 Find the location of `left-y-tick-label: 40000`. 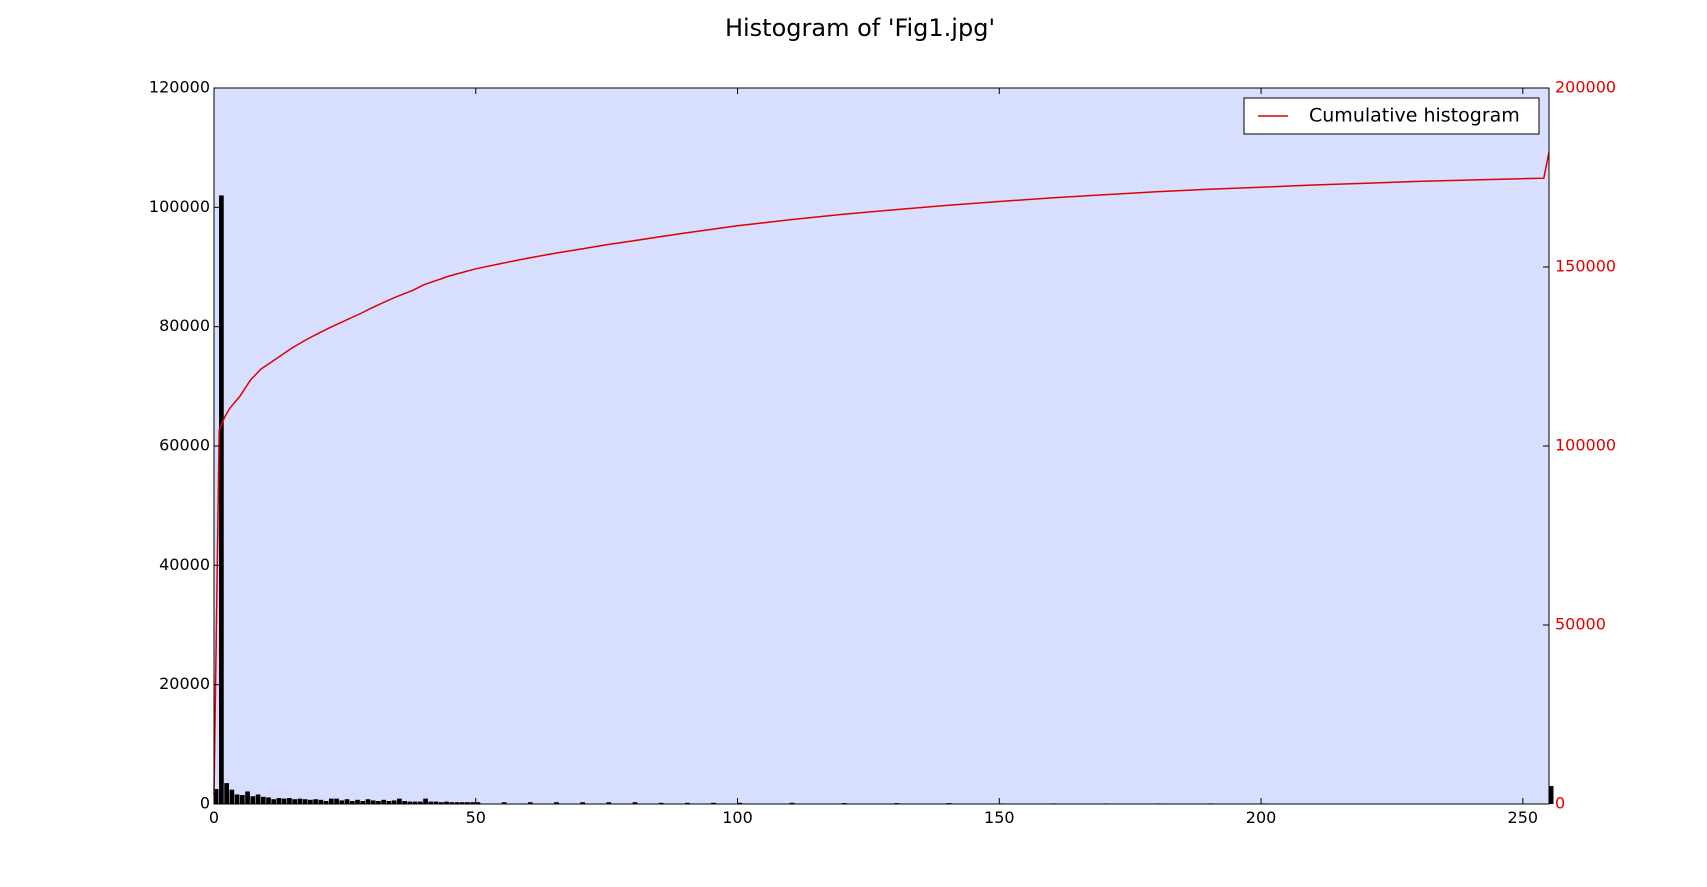

left-y-tick-label: 40000 is located at coordinates (184, 564).